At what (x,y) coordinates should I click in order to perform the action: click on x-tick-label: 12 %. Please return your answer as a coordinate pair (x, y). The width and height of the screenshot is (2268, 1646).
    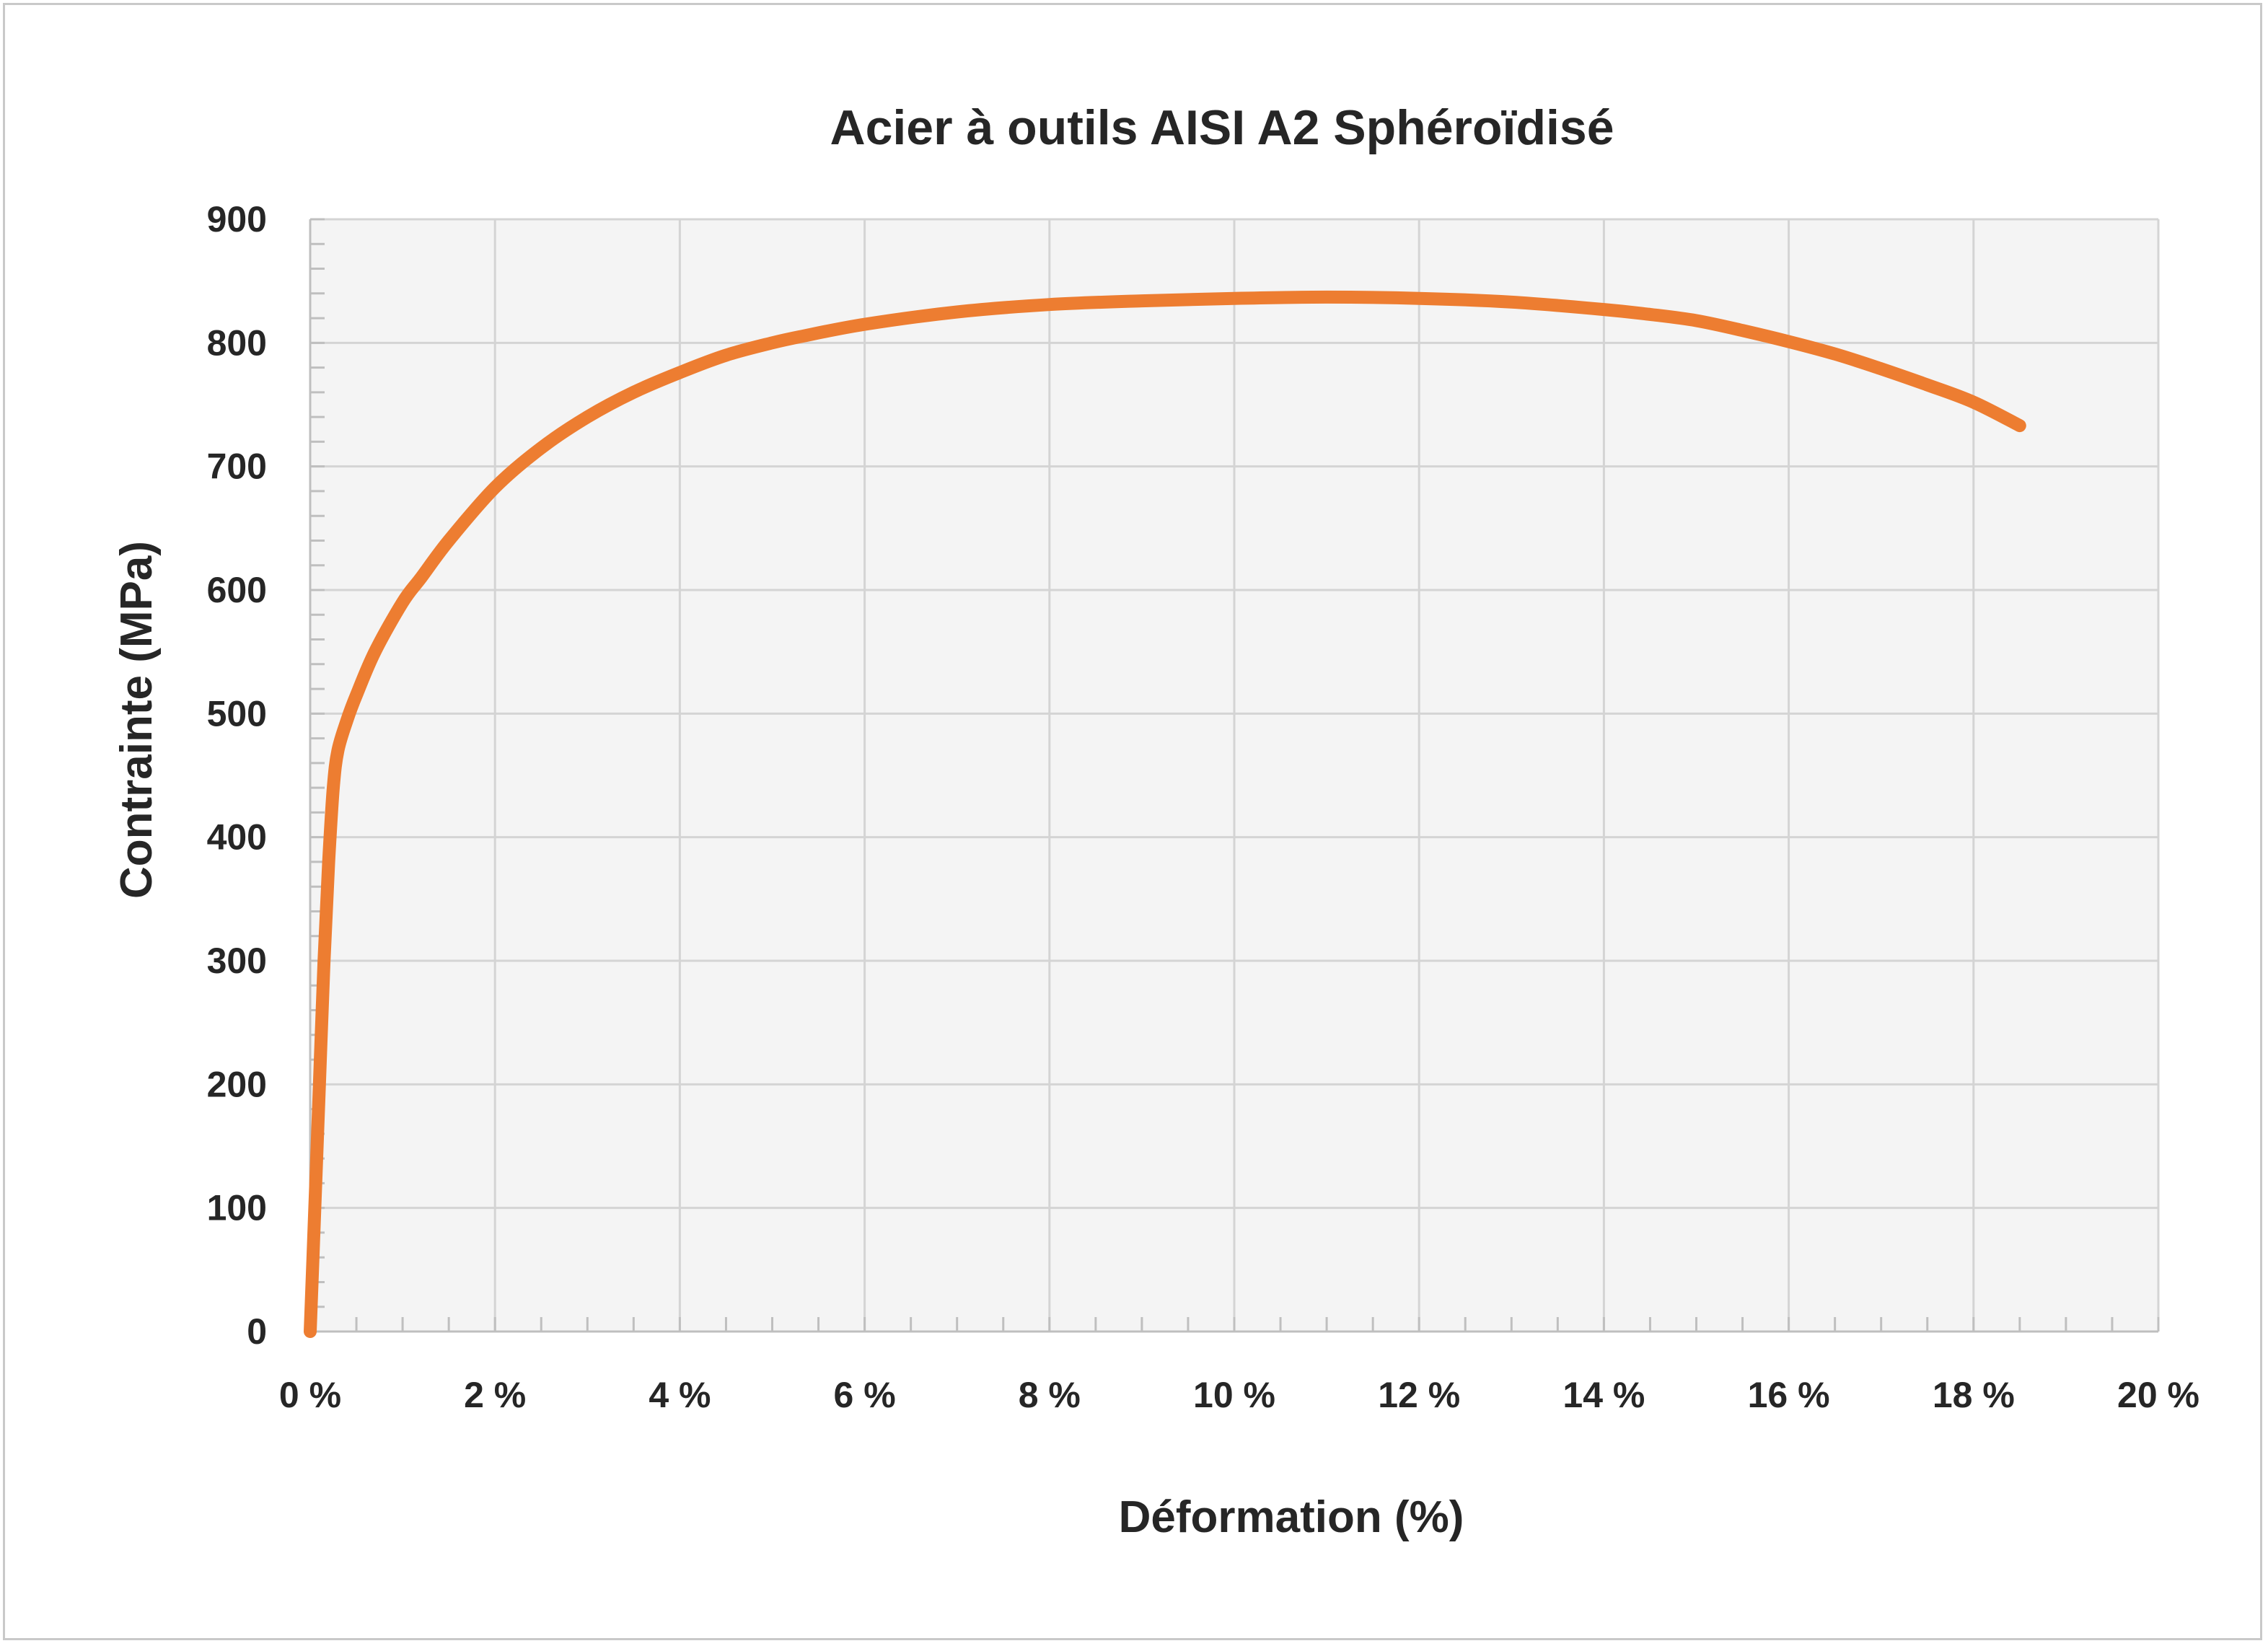
    Looking at the image, I should click on (1419, 1395).